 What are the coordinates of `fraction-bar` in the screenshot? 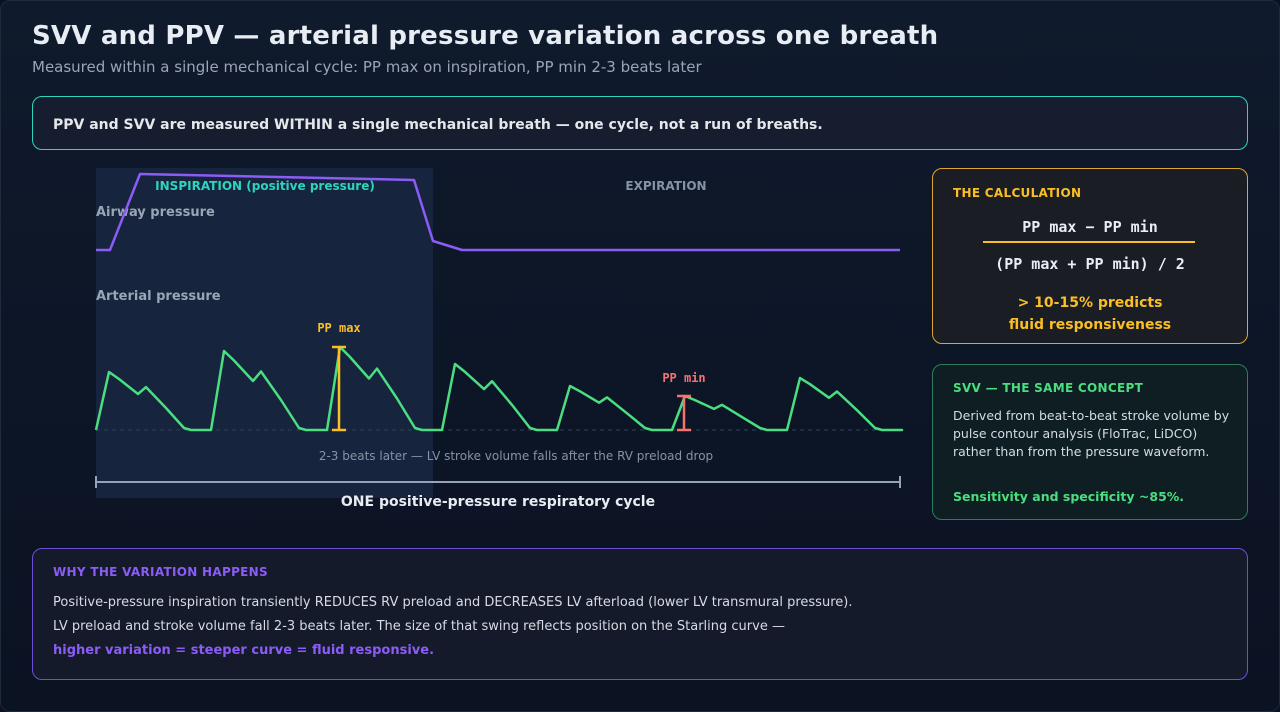 It's located at (1089, 242).